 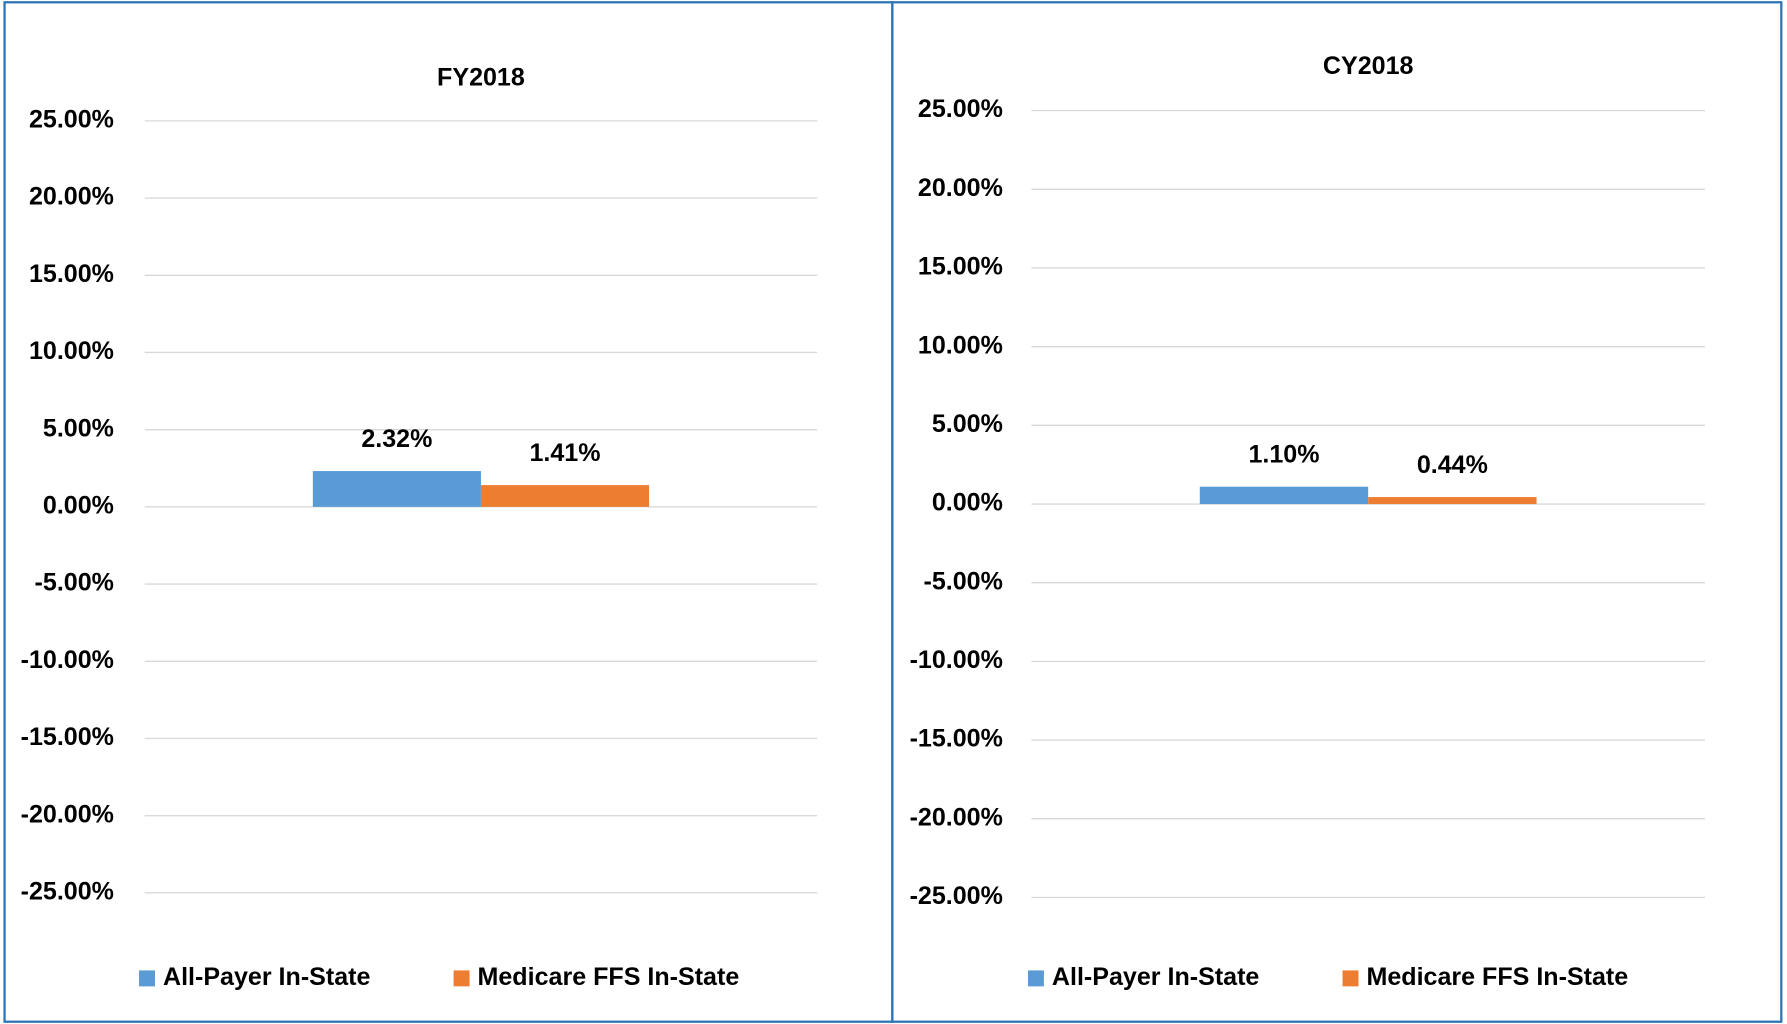 I want to click on data-label: 2.32%, so click(x=396, y=439).